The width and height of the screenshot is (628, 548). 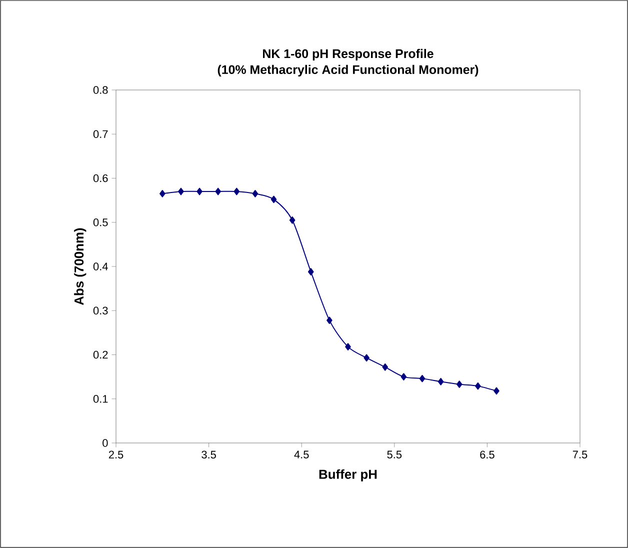 What do you see at coordinates (100, 310) in the screenshot?
I see `y-tick-label: 0.3` at bounding box center [100, 310].